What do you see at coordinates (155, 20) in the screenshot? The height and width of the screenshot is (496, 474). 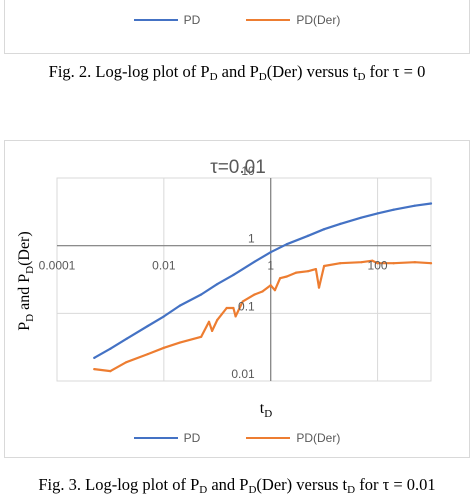 I see `figure2-legend-swatch-pd` at bounding box center [155, 20].